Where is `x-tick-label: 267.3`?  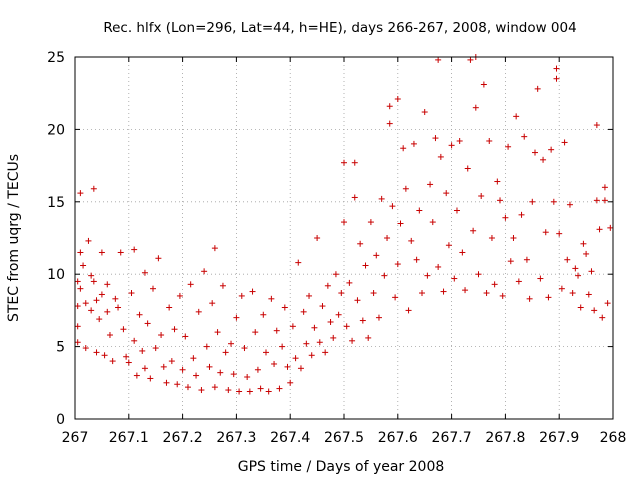 x-tick-label: 267.3 is located at coordinates (236, 438).